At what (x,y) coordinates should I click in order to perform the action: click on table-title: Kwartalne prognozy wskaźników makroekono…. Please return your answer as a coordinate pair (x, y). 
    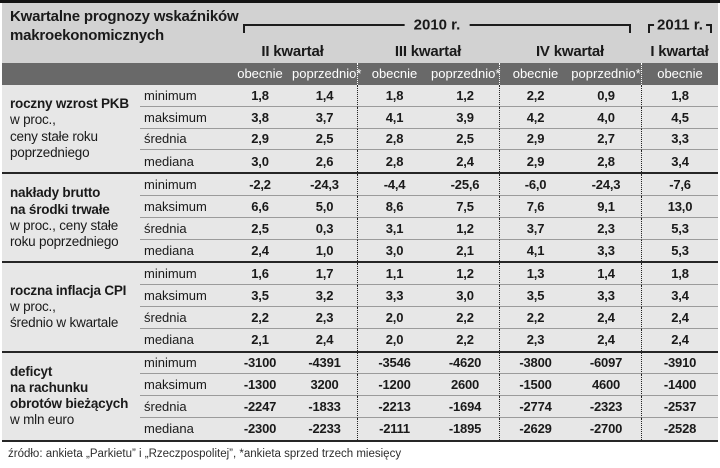
    Looking at the image, I should click on (124, 26).